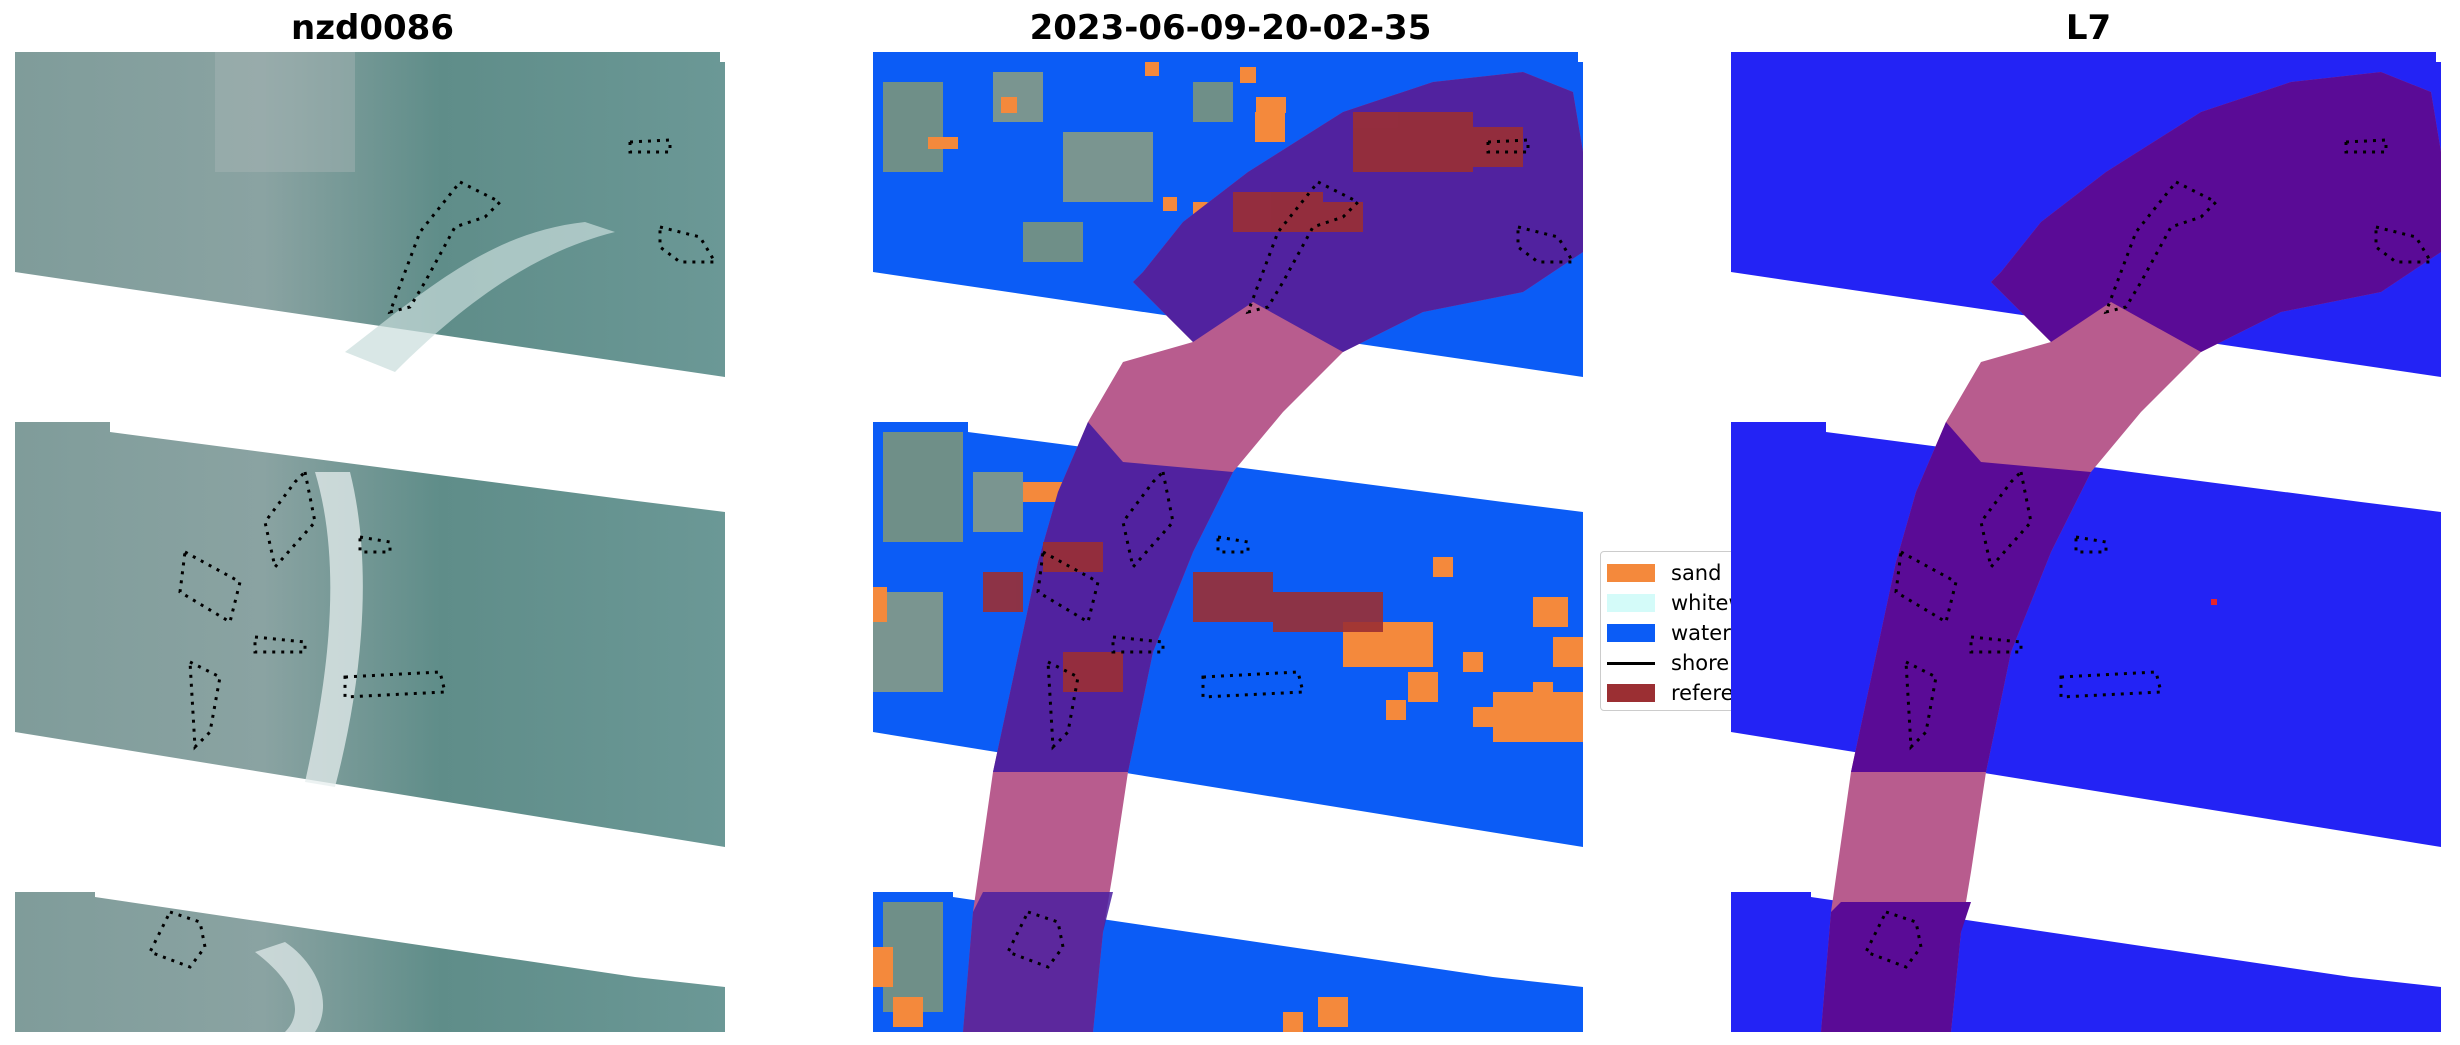 This screenshot has height=1045, width=2460. Describe the element at coordinates (1696, 573) in the screenshot. I see `legend-label-sand: sand` at that location.